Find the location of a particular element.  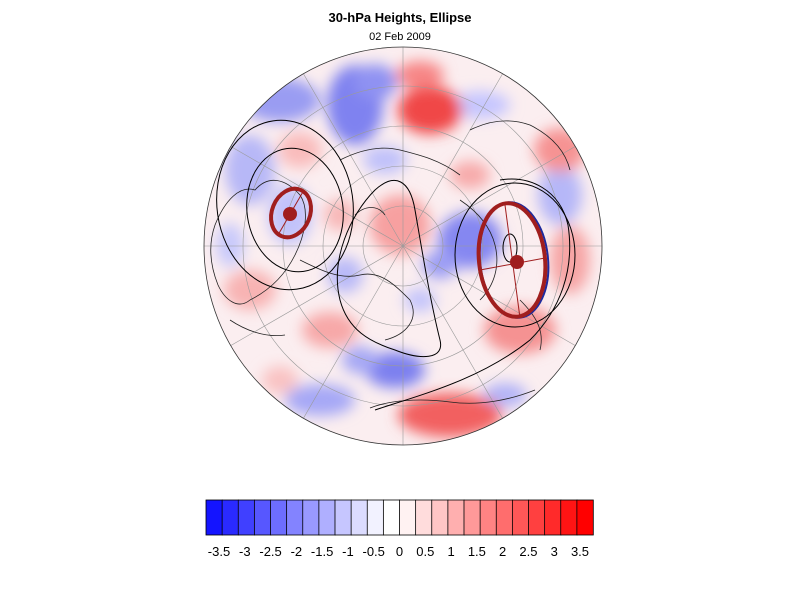

vortex-ellipse-west is located at coordinates (291, 213).